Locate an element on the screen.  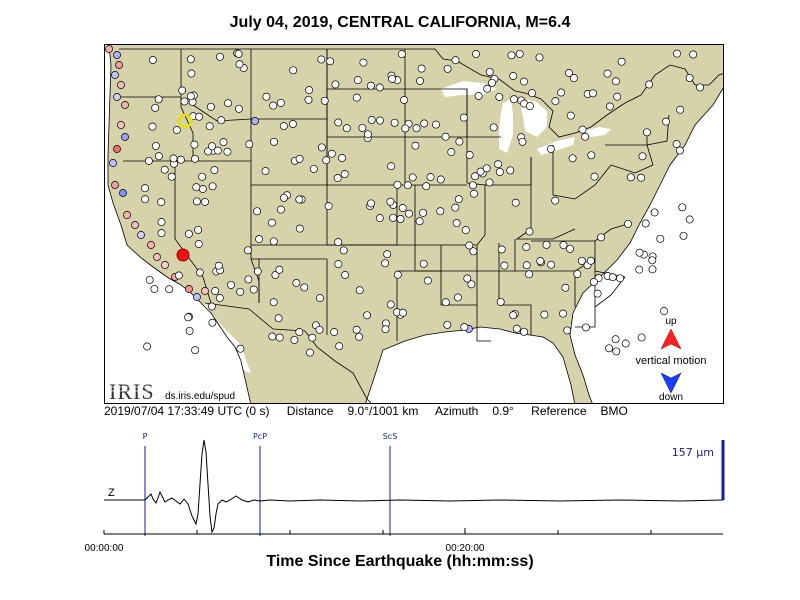
azimuth-label: Azimuth is located at coordinates (456, 411).